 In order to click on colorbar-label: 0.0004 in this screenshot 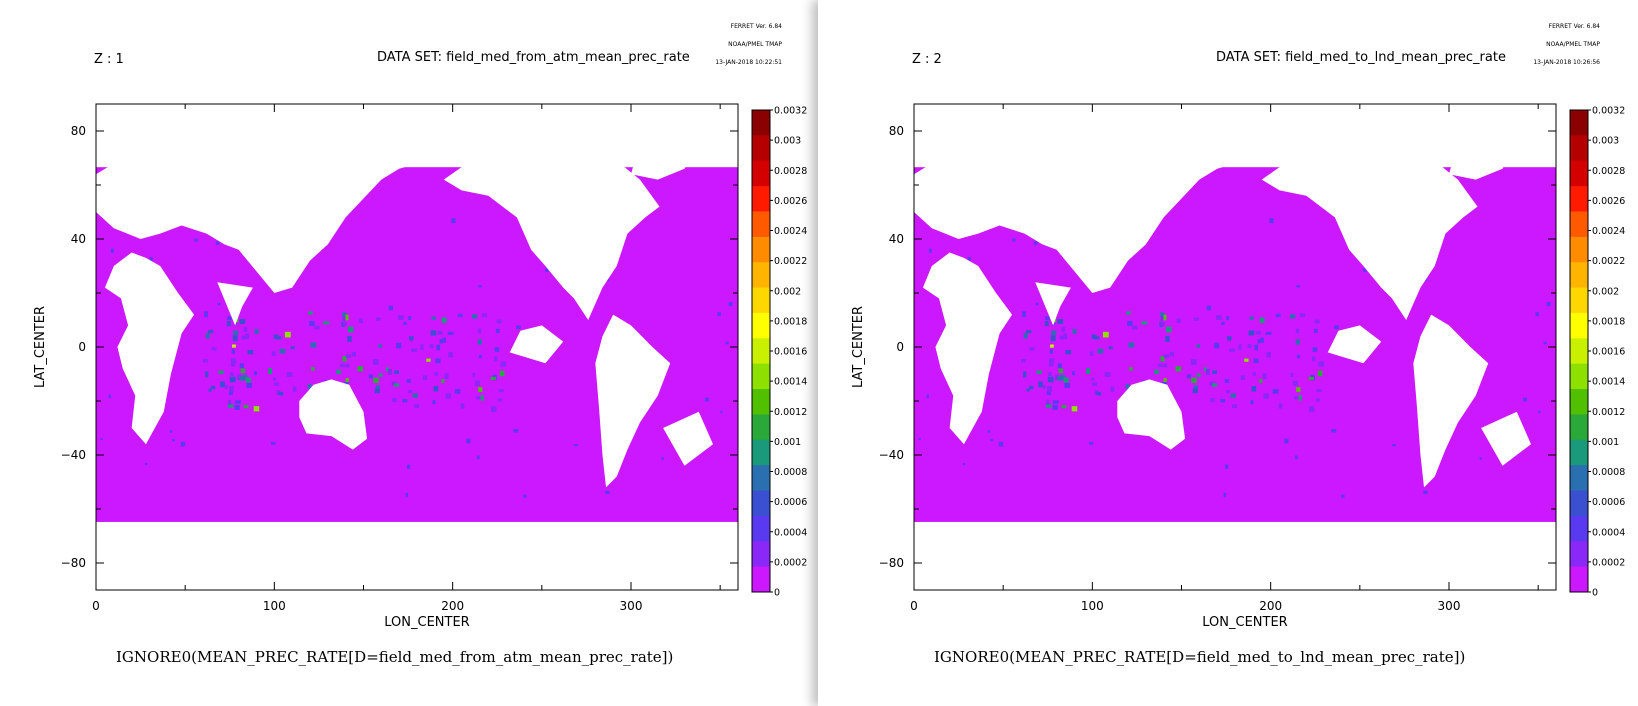, I will do `click(790, 532)`.